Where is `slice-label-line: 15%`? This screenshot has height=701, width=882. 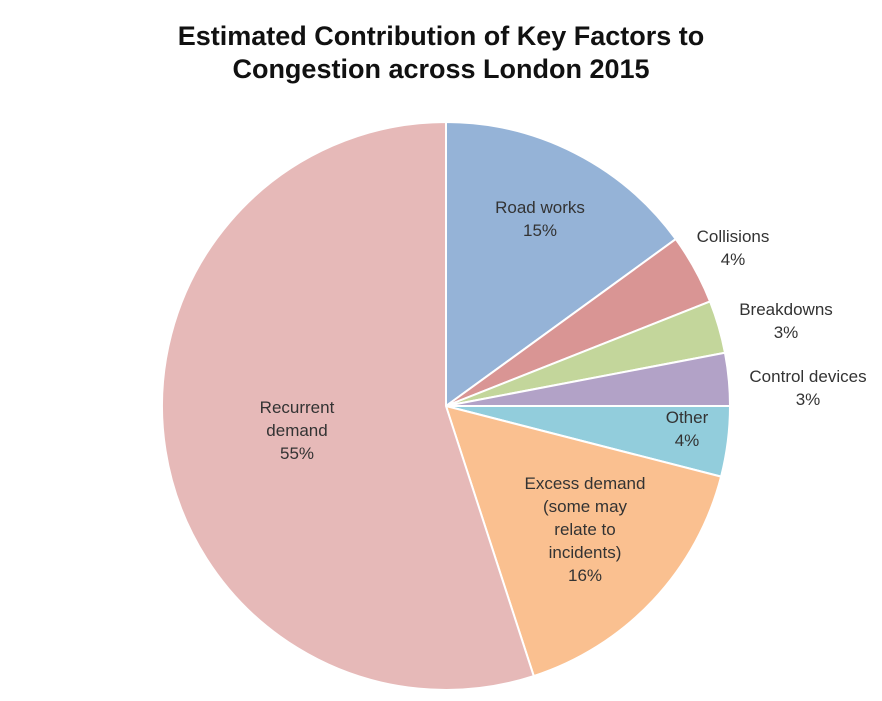
slice-label-line: 15% is located at coordinates (540, 230).